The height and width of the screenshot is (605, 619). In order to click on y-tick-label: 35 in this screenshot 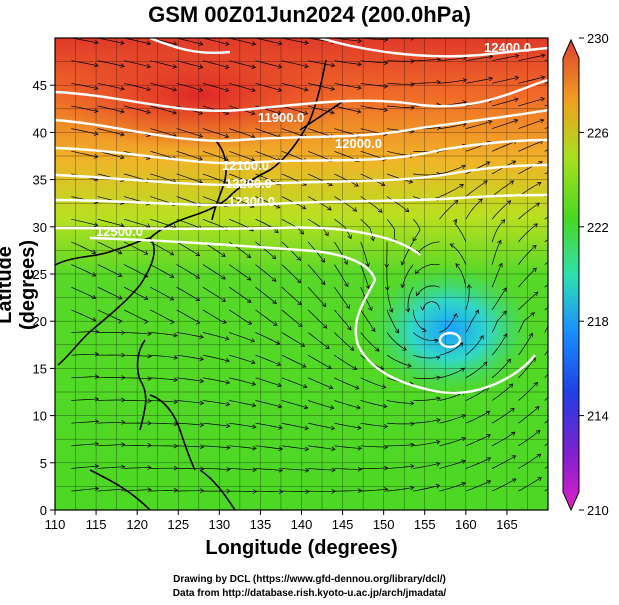, I will do `click(40, 180)`.